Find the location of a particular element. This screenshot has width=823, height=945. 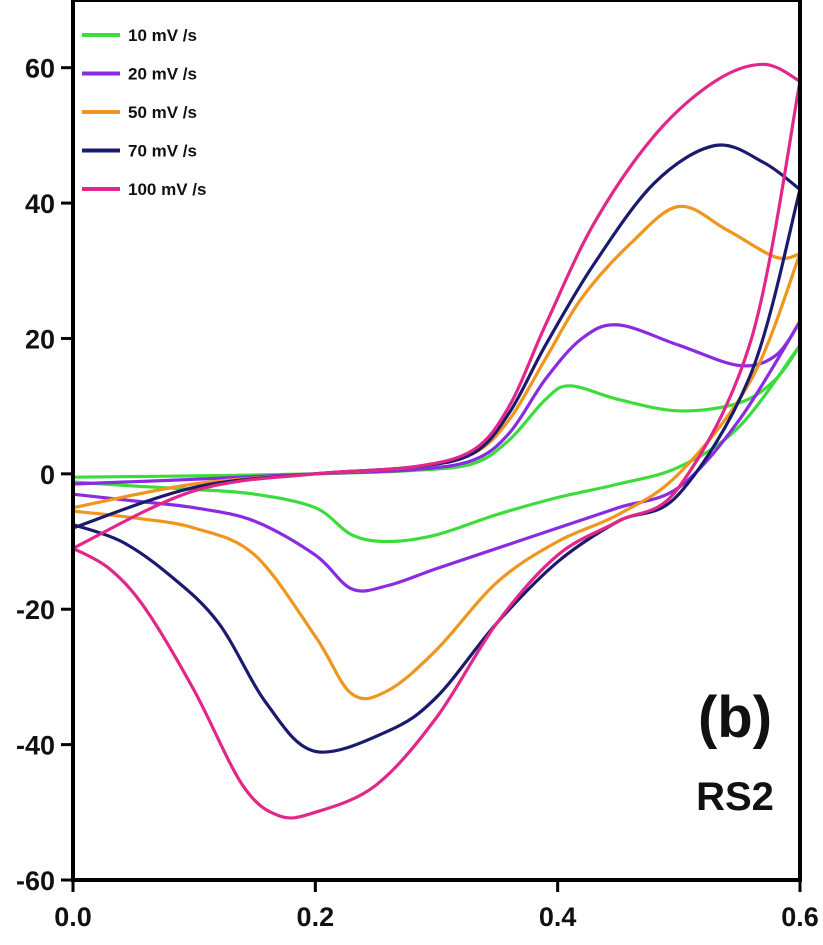

y-tick-label: -60 is located at coordinates (35, 881).